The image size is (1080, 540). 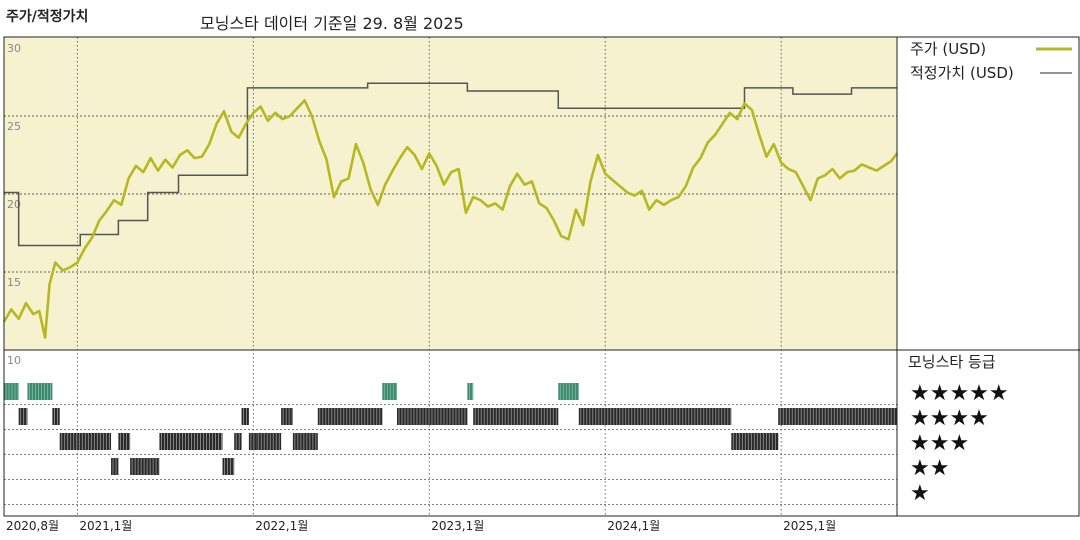 I want to click on star-label-2: ★★, so click(x=929, y=468).